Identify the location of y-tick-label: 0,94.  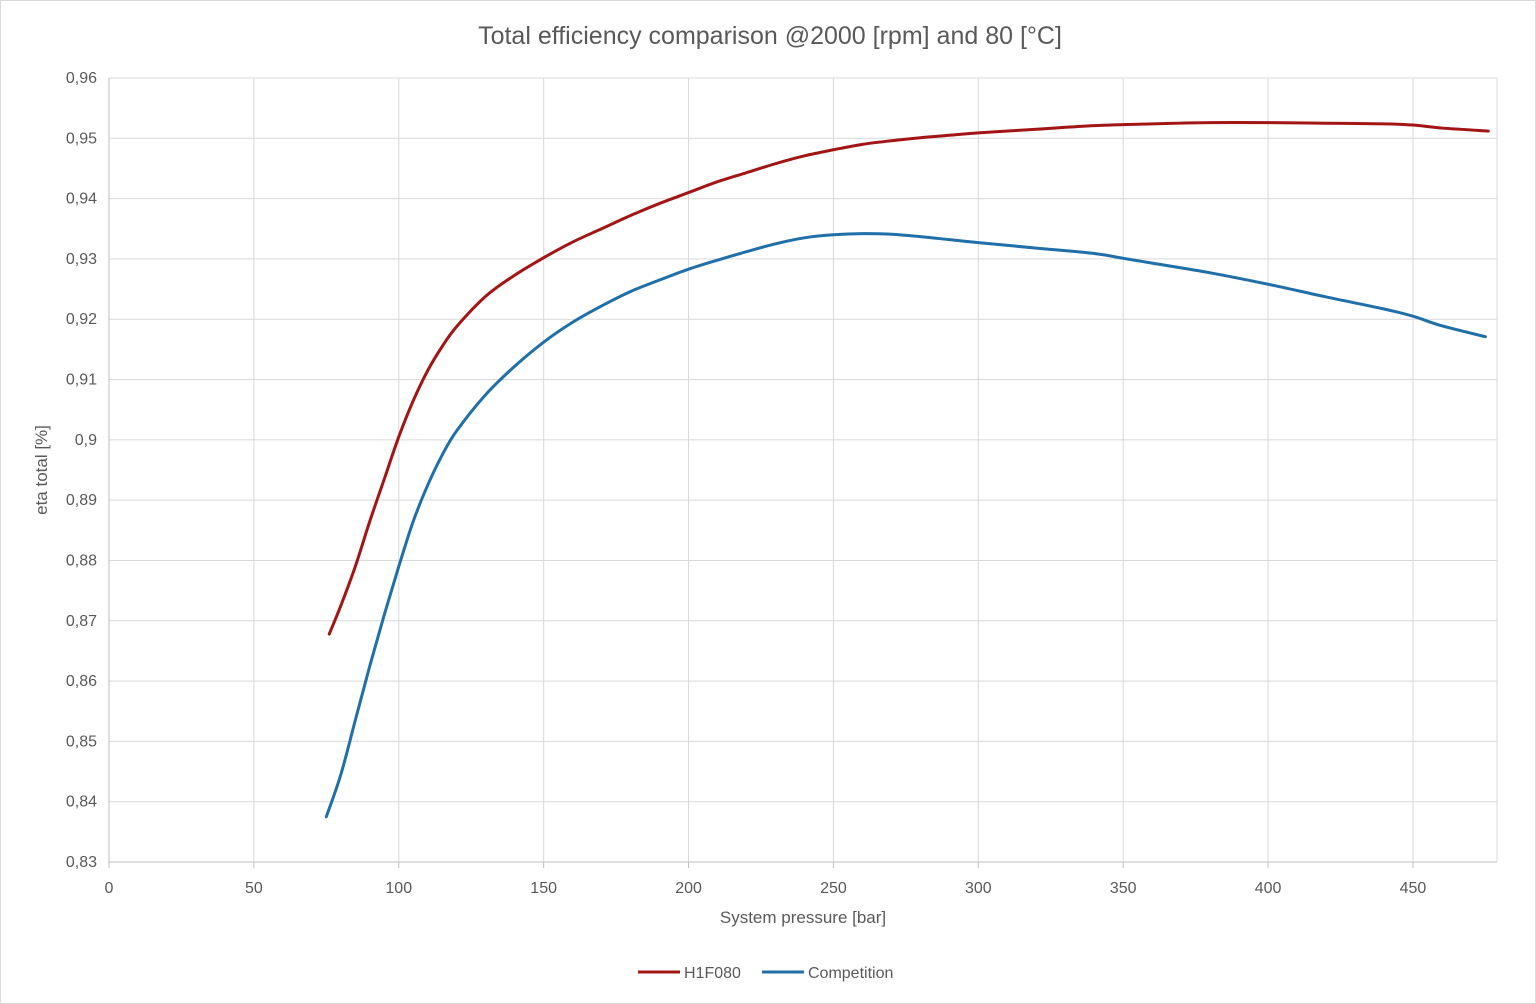
(81, 199).